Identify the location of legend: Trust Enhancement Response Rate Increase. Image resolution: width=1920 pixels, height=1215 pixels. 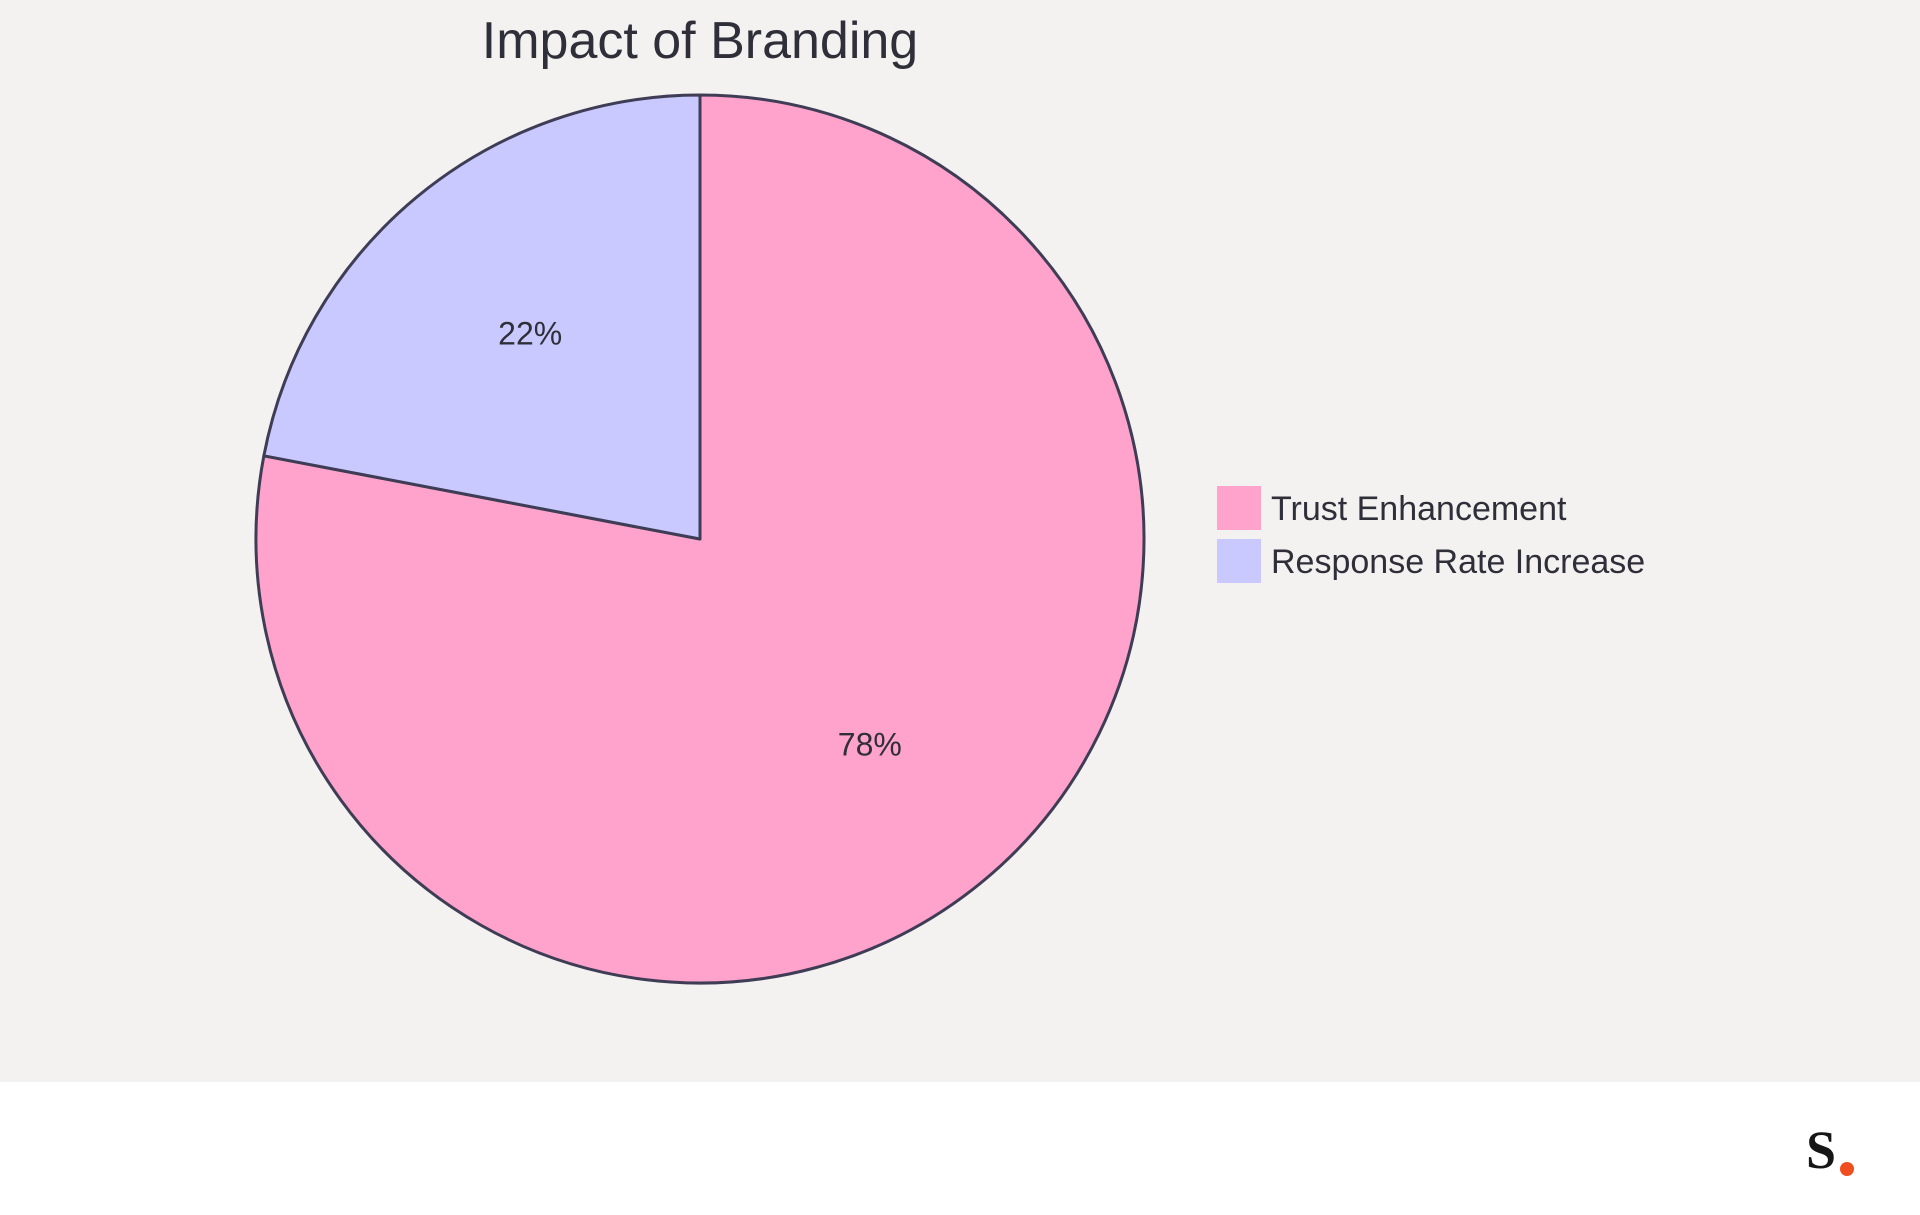
(1431, 534).